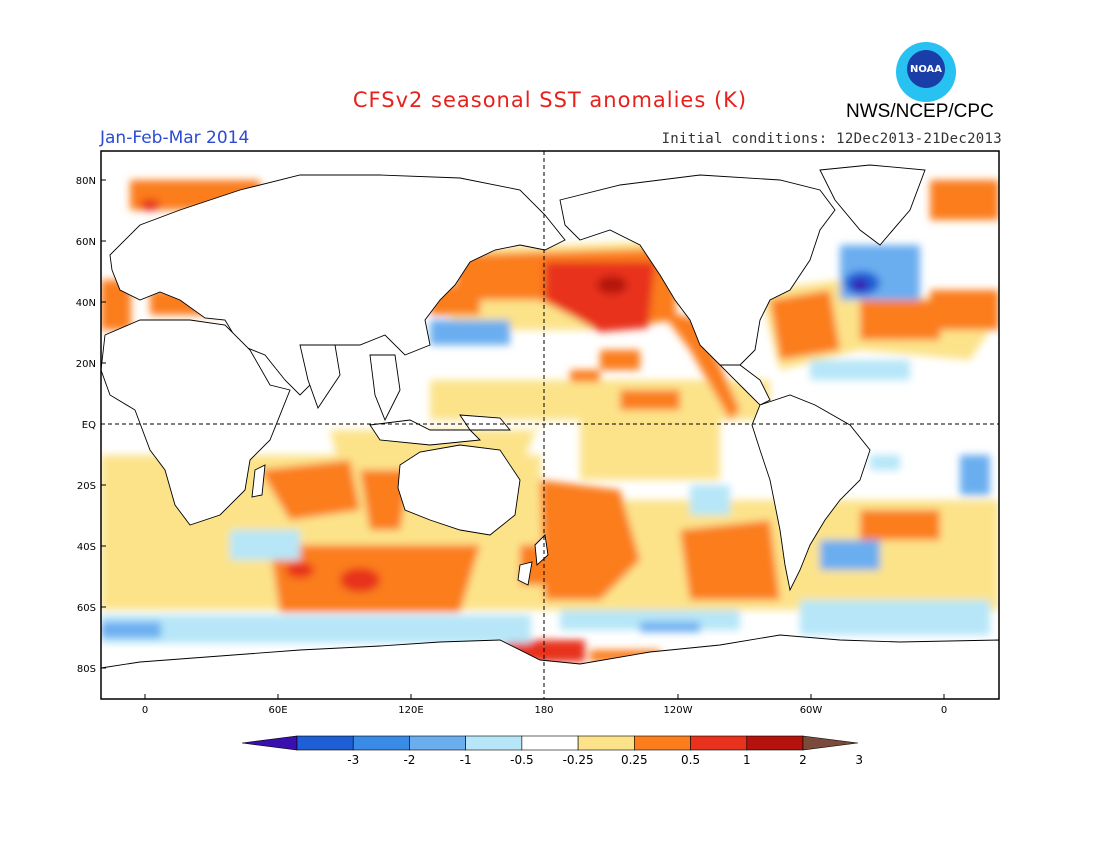  I want to click on colorbar-label: -0.5, so click(521, 760).